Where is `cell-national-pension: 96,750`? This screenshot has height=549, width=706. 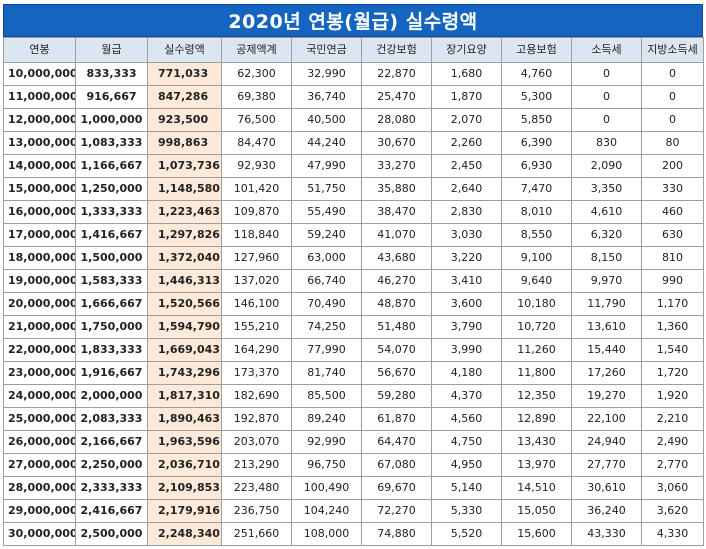 cell-national-pension: 96,750 is located at coordinates (326, 465).